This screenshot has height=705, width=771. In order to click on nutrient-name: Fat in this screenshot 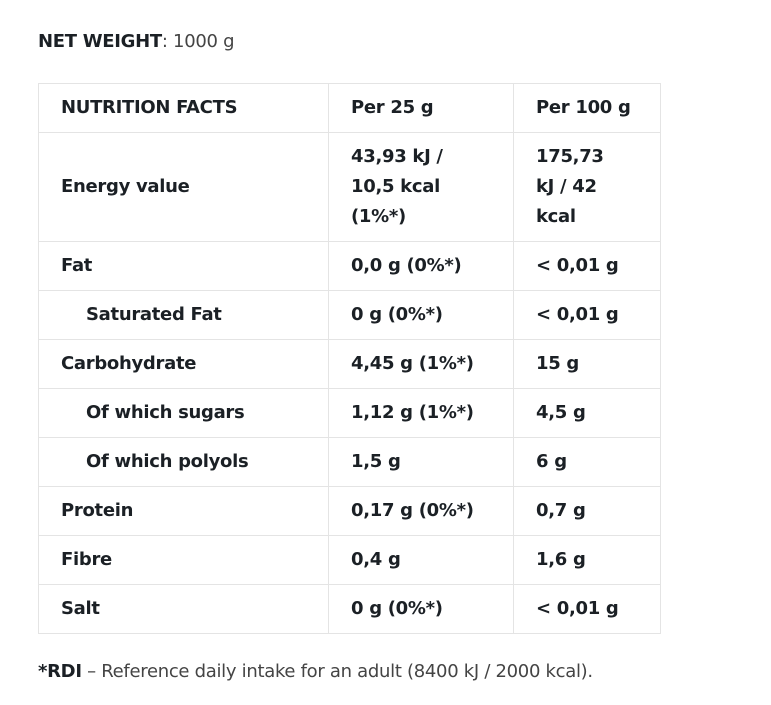, I will do `click(183, 266)`.